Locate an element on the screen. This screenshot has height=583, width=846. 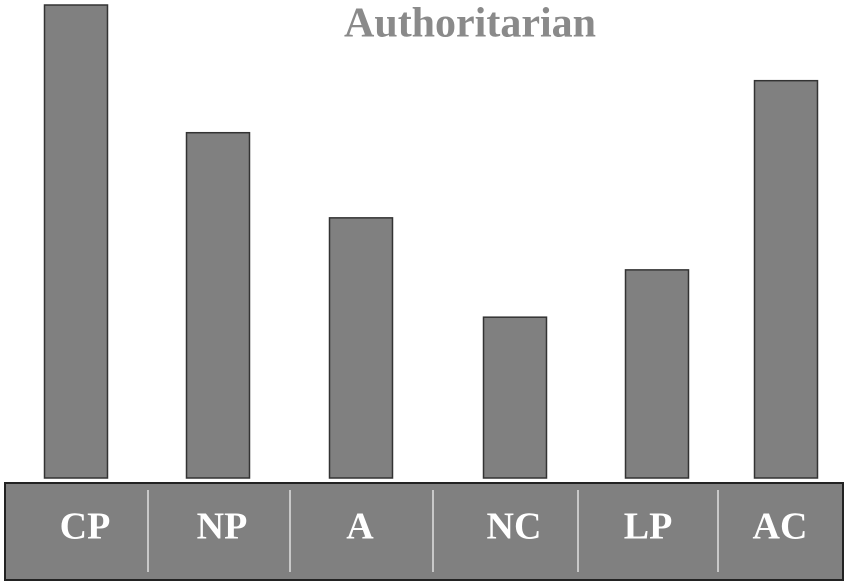
x-tick-label: AC is located at coordinates (780, 527).